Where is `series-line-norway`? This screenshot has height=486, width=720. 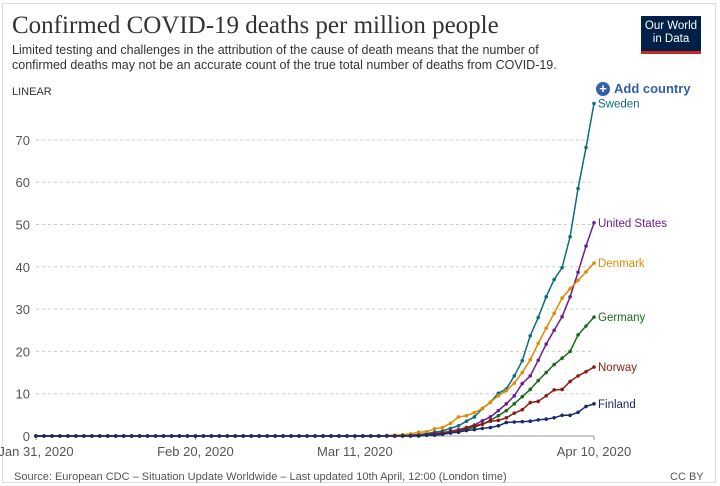
series-line-norway is located at coordinates (315, 401).